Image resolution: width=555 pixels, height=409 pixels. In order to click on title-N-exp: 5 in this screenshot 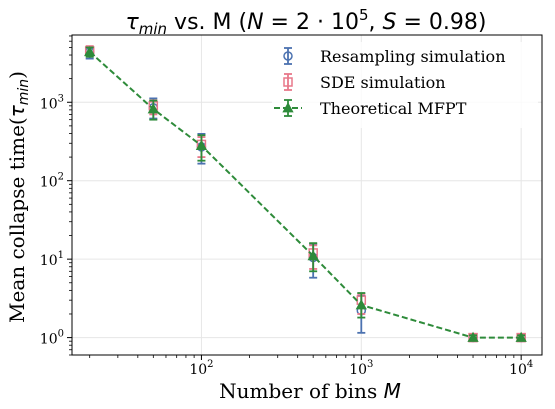, I will do `click(364, 15)`.